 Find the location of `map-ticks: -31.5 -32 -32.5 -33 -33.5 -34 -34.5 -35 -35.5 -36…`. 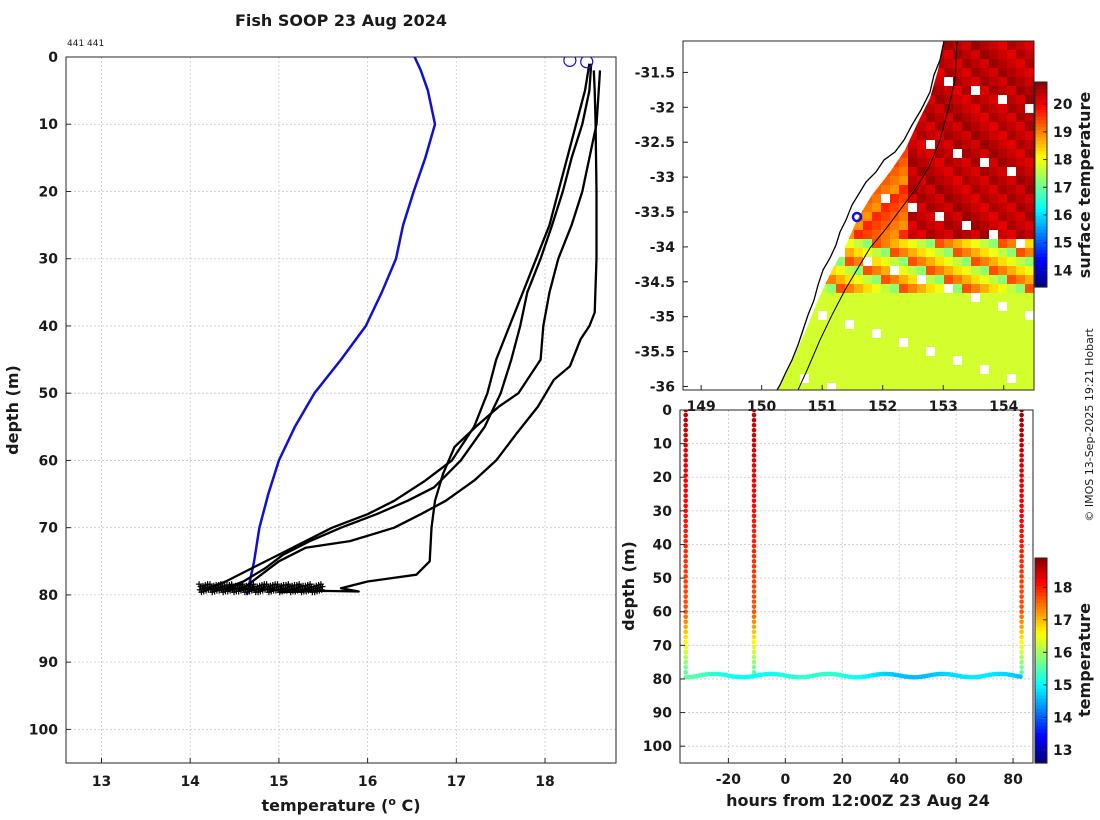

map-ticks: -31.5 -32 -32.5 -33 -33.5 -34 -34.5 -35 -35.5 -36… is located at coordinates (827, 240).